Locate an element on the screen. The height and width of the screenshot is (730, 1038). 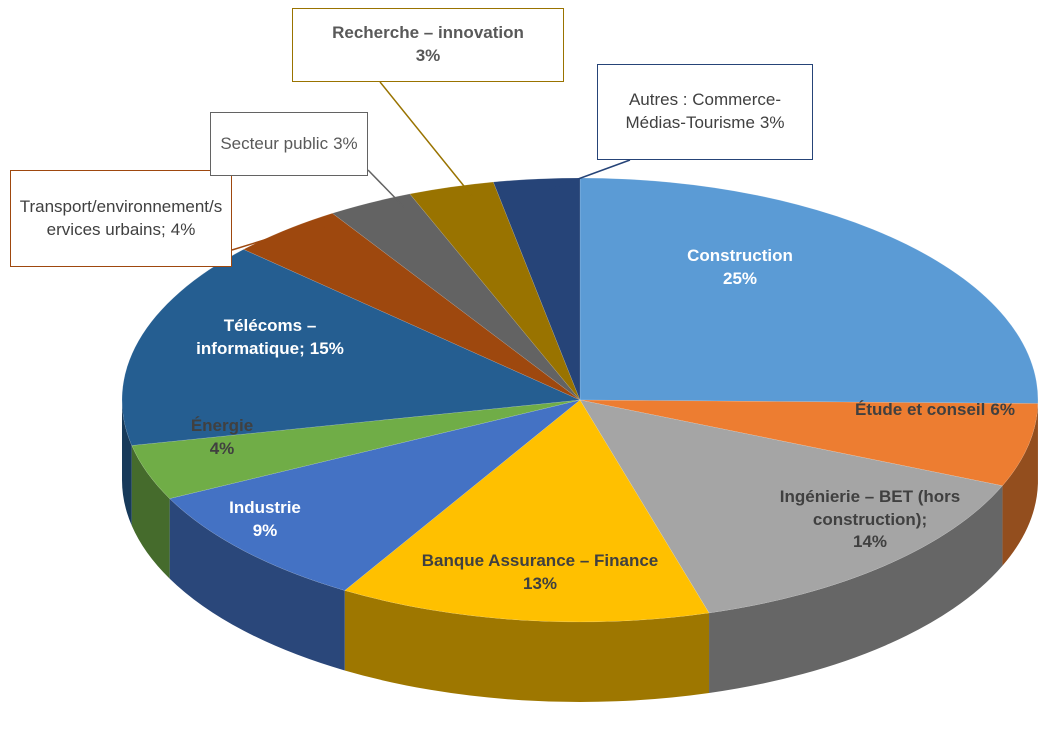
label-container: Industrie 9% is located at coordinates (265, 520).